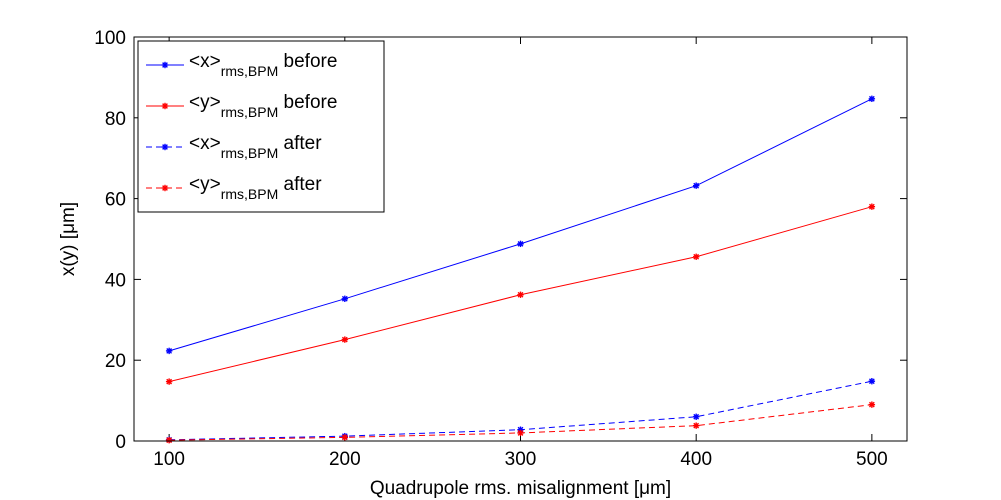 Image resolution: width=1001 pixels, height=500 pixels. What do you see at coordinates (115, 200) in the screenshot?
I see `y-tick-label: 60` at bounding box center [115, 200].